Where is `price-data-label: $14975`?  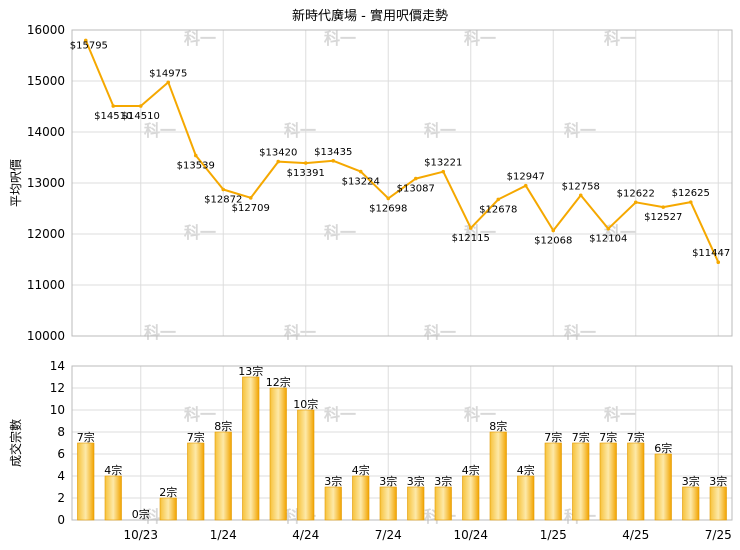 price-data-label: $14975 is located at coordinates (168, 73).